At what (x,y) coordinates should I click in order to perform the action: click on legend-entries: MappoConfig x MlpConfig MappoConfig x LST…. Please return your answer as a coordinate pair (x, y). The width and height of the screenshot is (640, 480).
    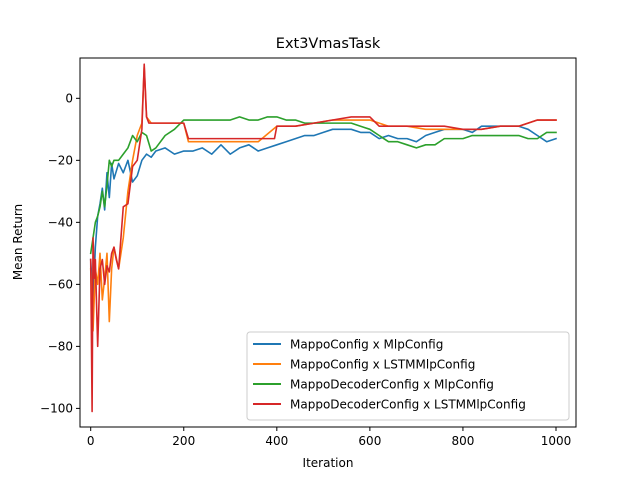
    Looking at the image, I should click on (389, 375).